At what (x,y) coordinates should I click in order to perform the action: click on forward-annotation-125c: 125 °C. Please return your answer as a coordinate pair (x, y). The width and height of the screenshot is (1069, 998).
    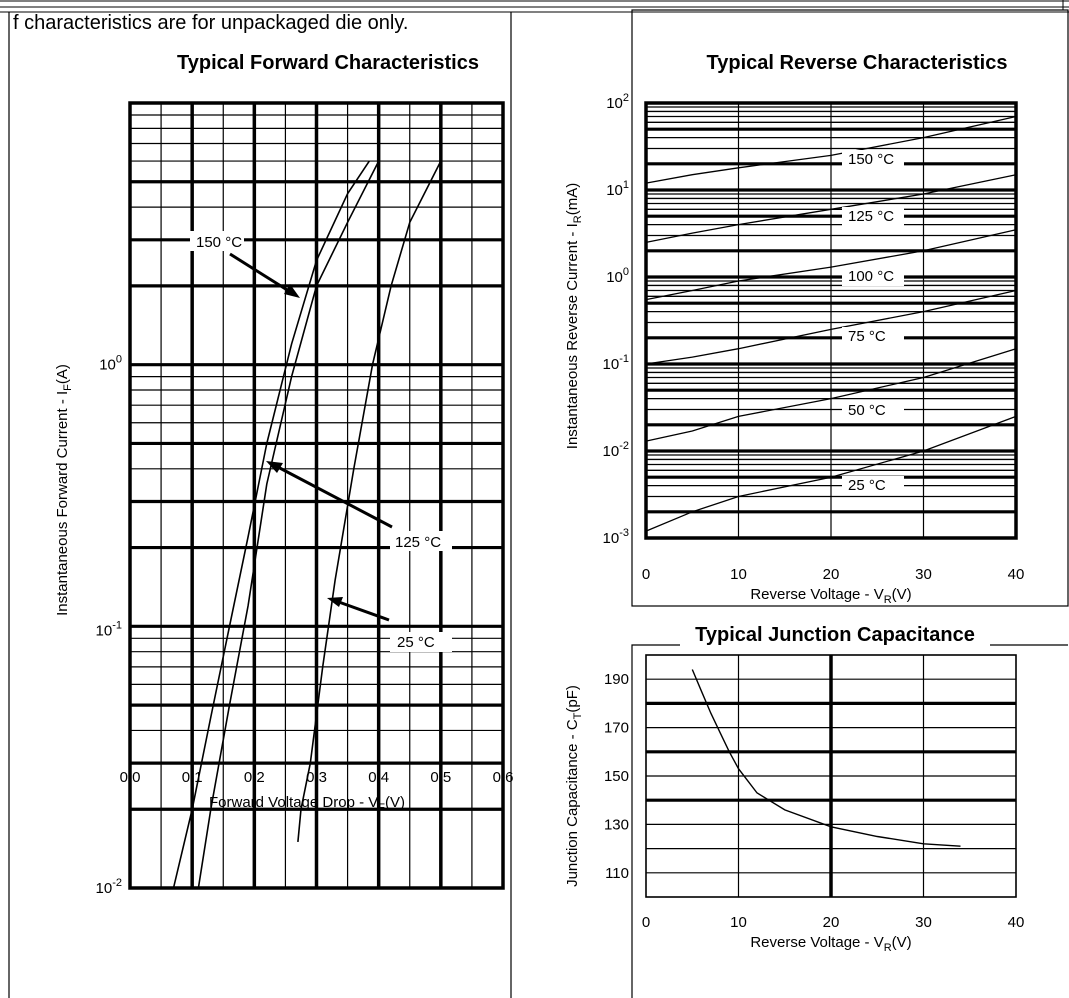
    Looking at the image, I should click on (418, 542).